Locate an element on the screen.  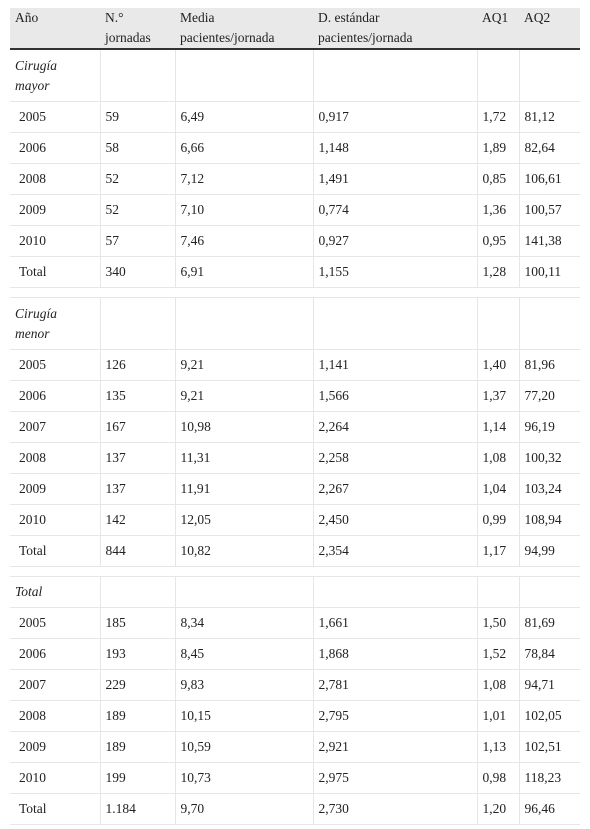
cell: 100,11 is located at coordinates (549, 272).